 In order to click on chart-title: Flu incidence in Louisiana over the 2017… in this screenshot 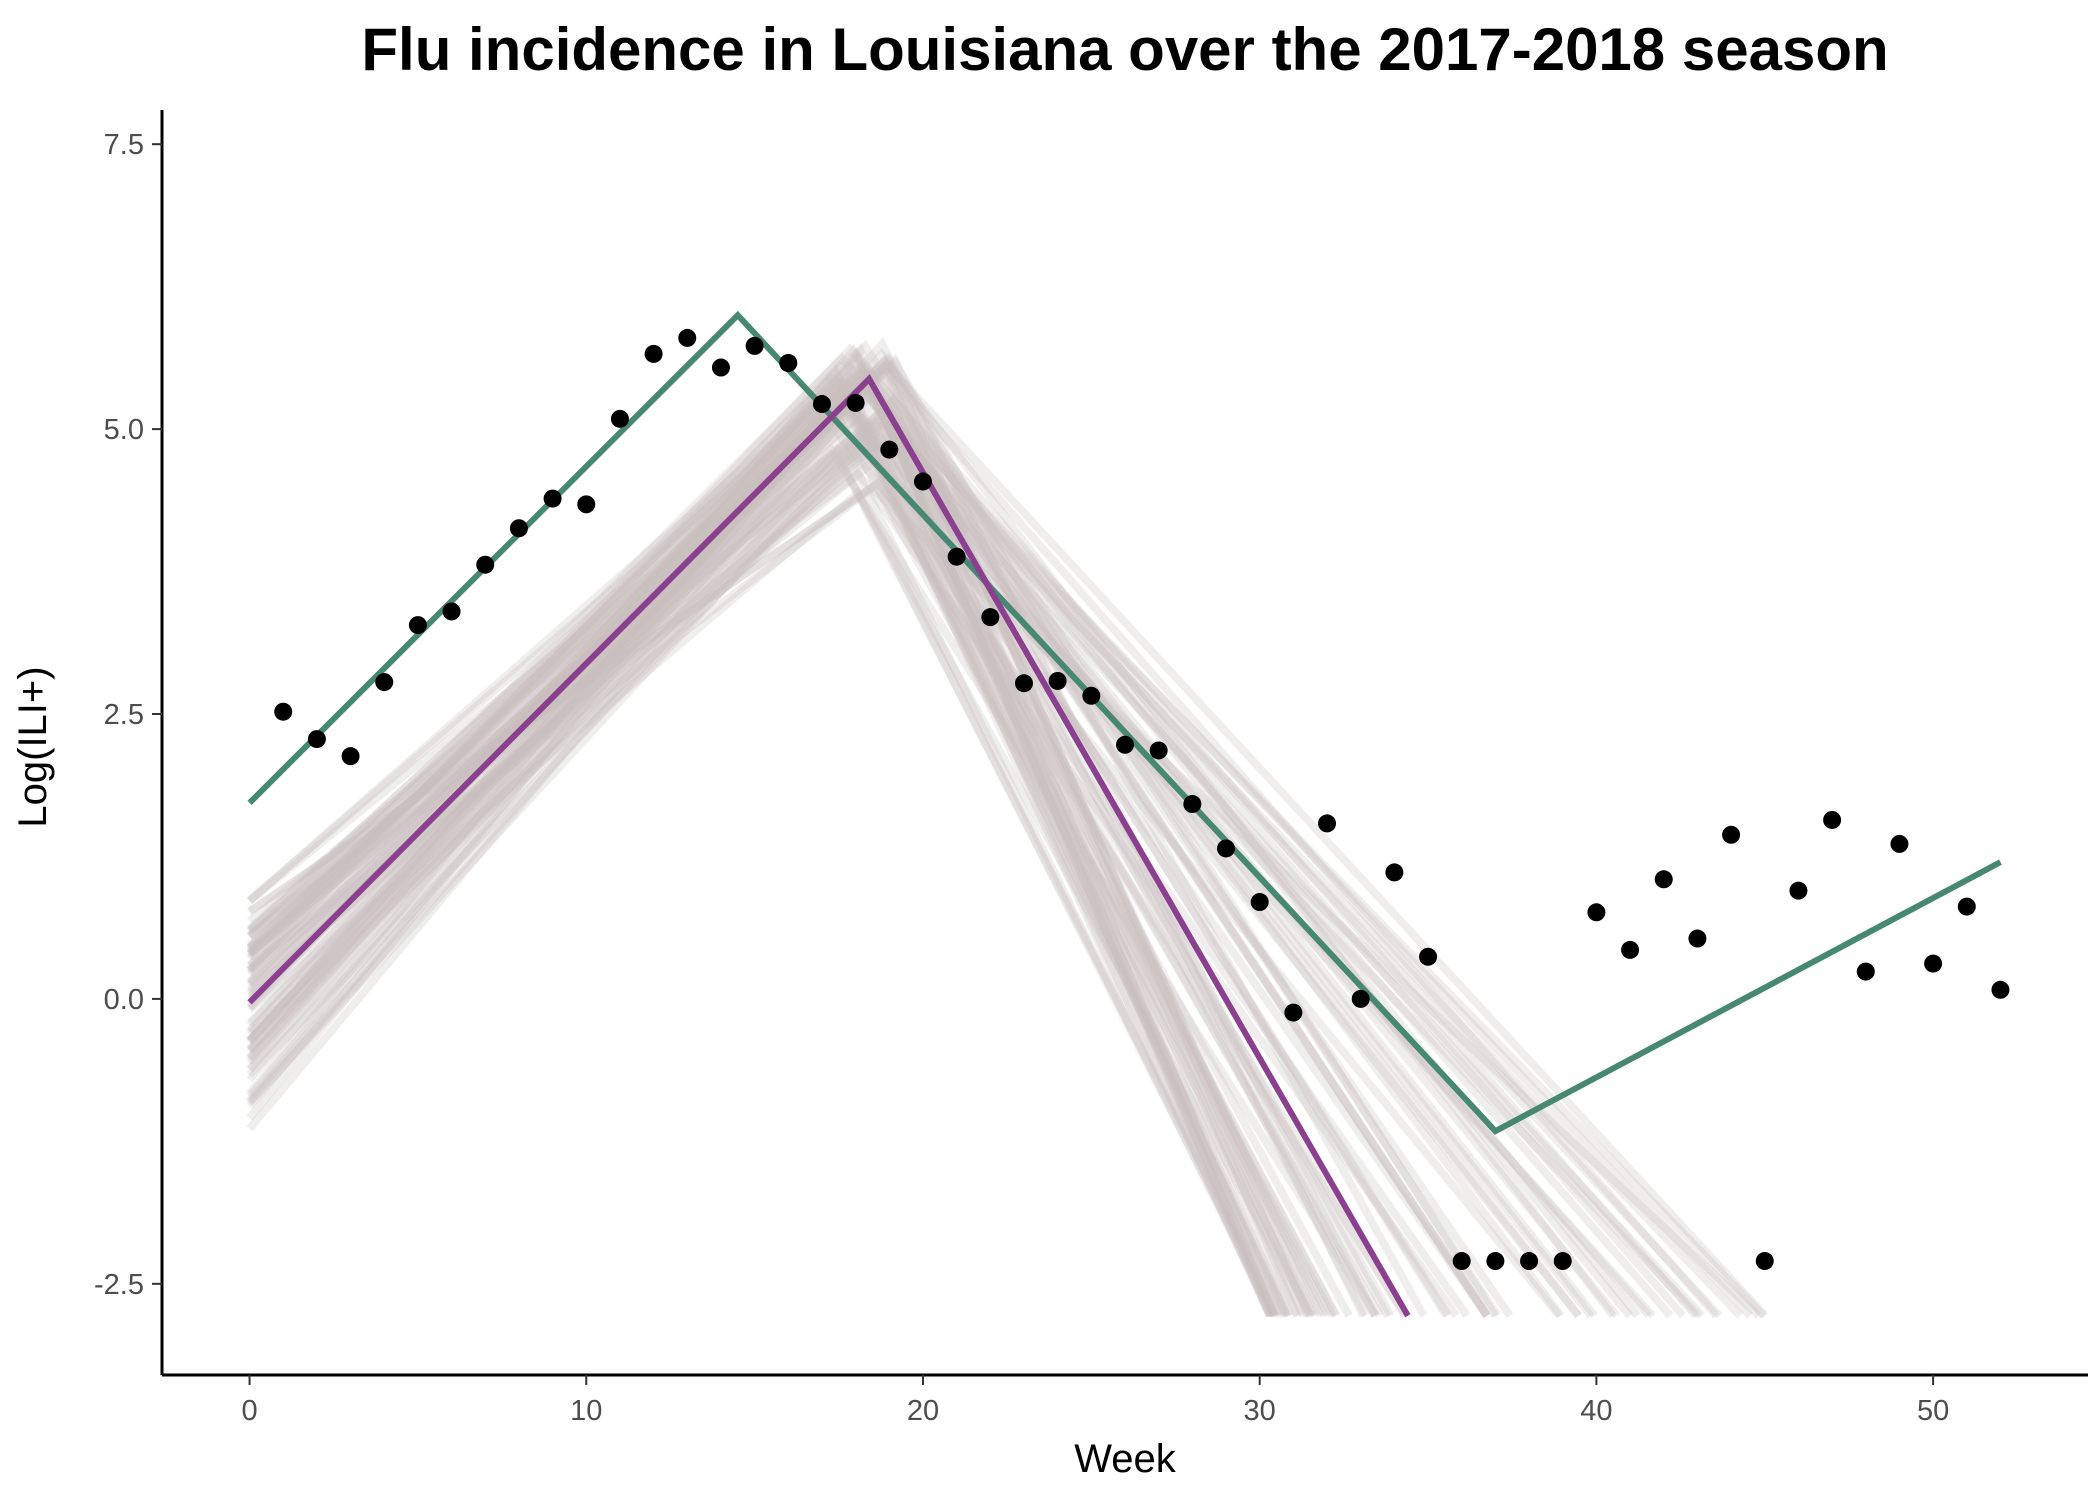, I will do `click(1124, 49)`.